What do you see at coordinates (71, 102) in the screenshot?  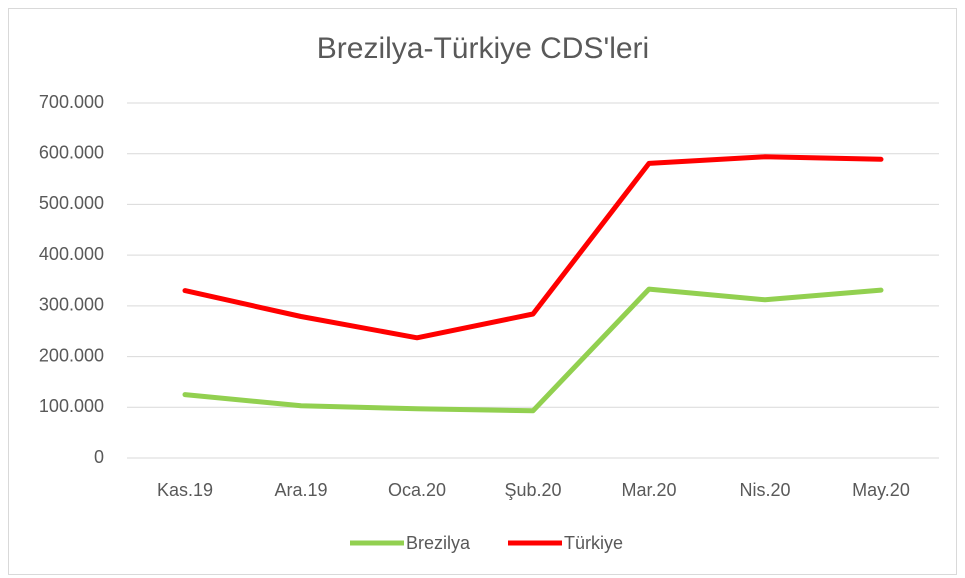 I see `y-tick-label: 700.000` at bounding box center [71, 102].